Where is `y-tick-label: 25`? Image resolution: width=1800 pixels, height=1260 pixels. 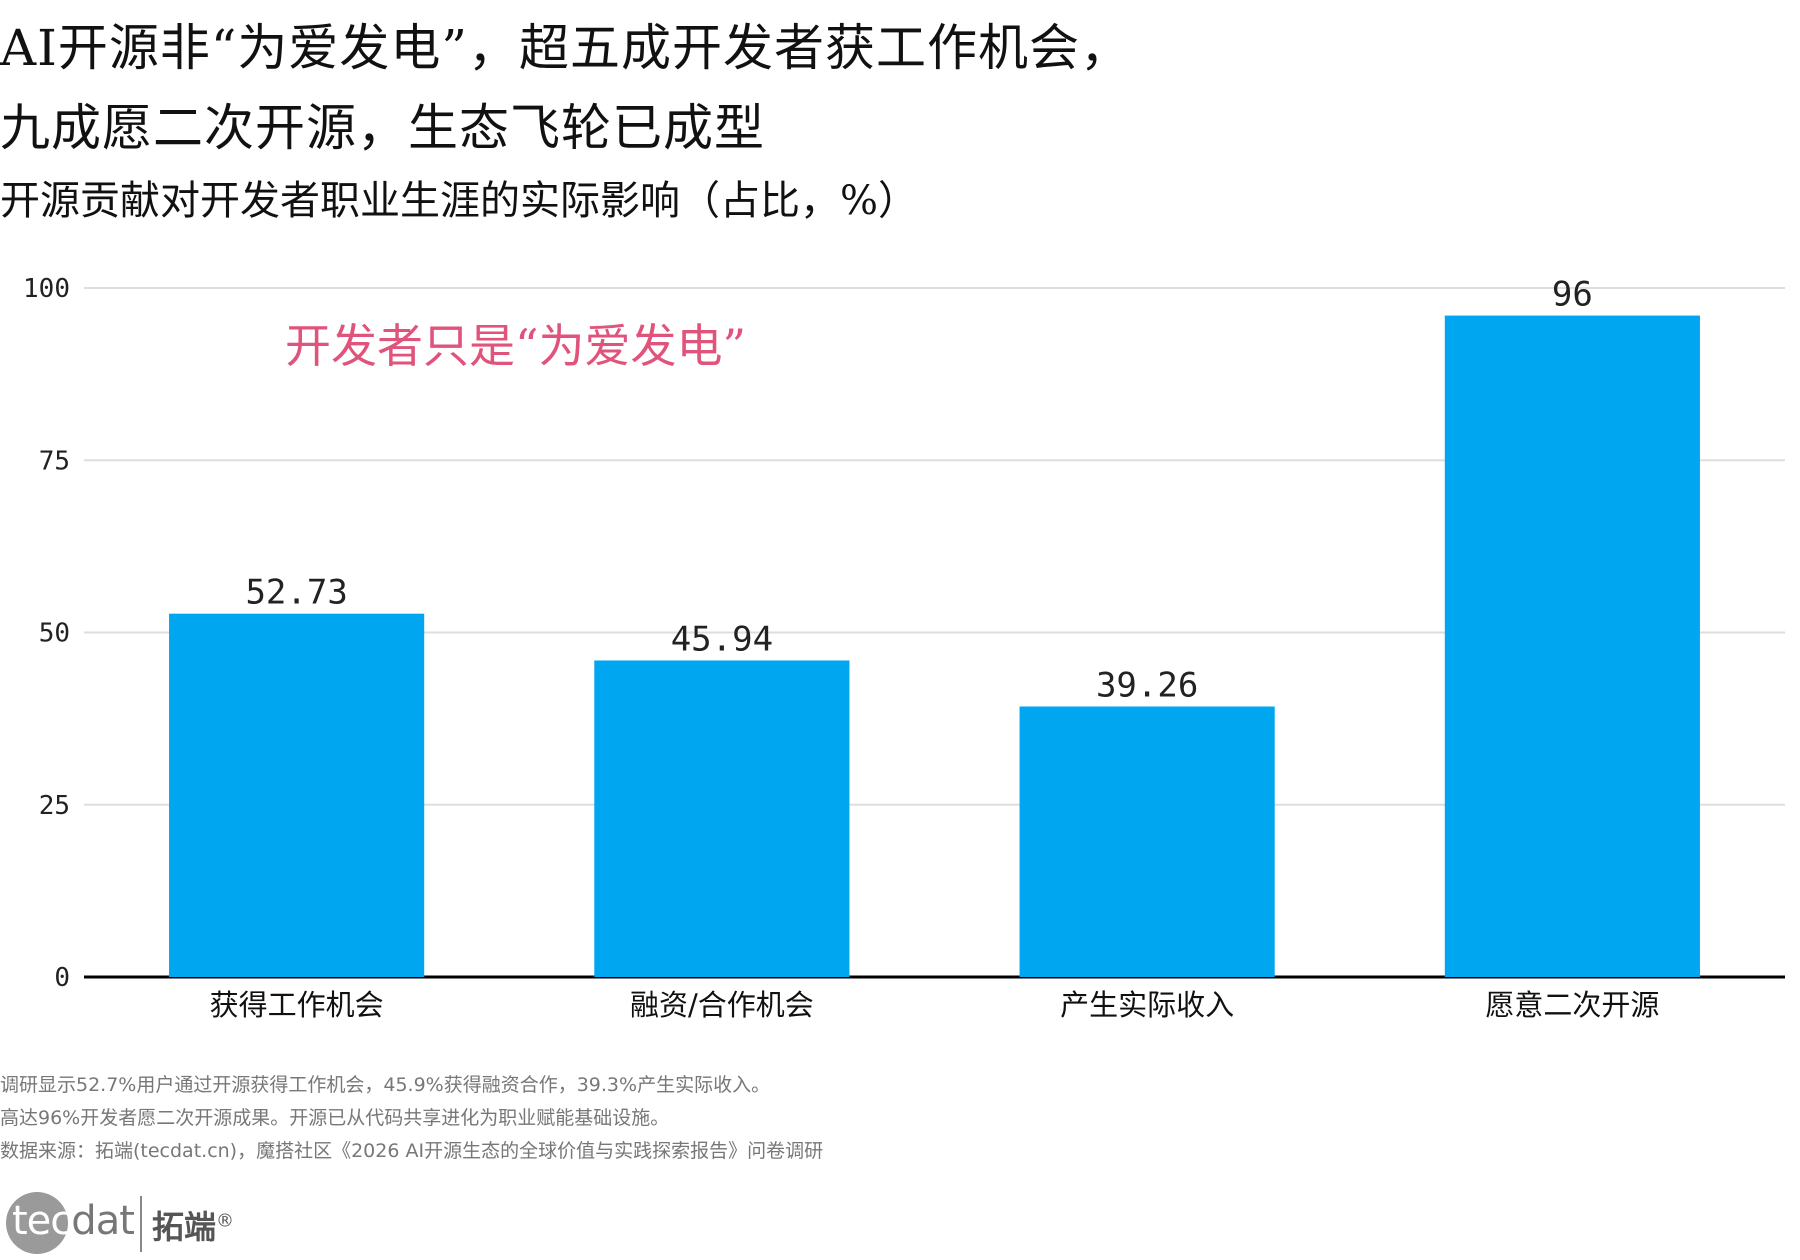 y-tick-label: 25 is located at coordinates (54, 806).